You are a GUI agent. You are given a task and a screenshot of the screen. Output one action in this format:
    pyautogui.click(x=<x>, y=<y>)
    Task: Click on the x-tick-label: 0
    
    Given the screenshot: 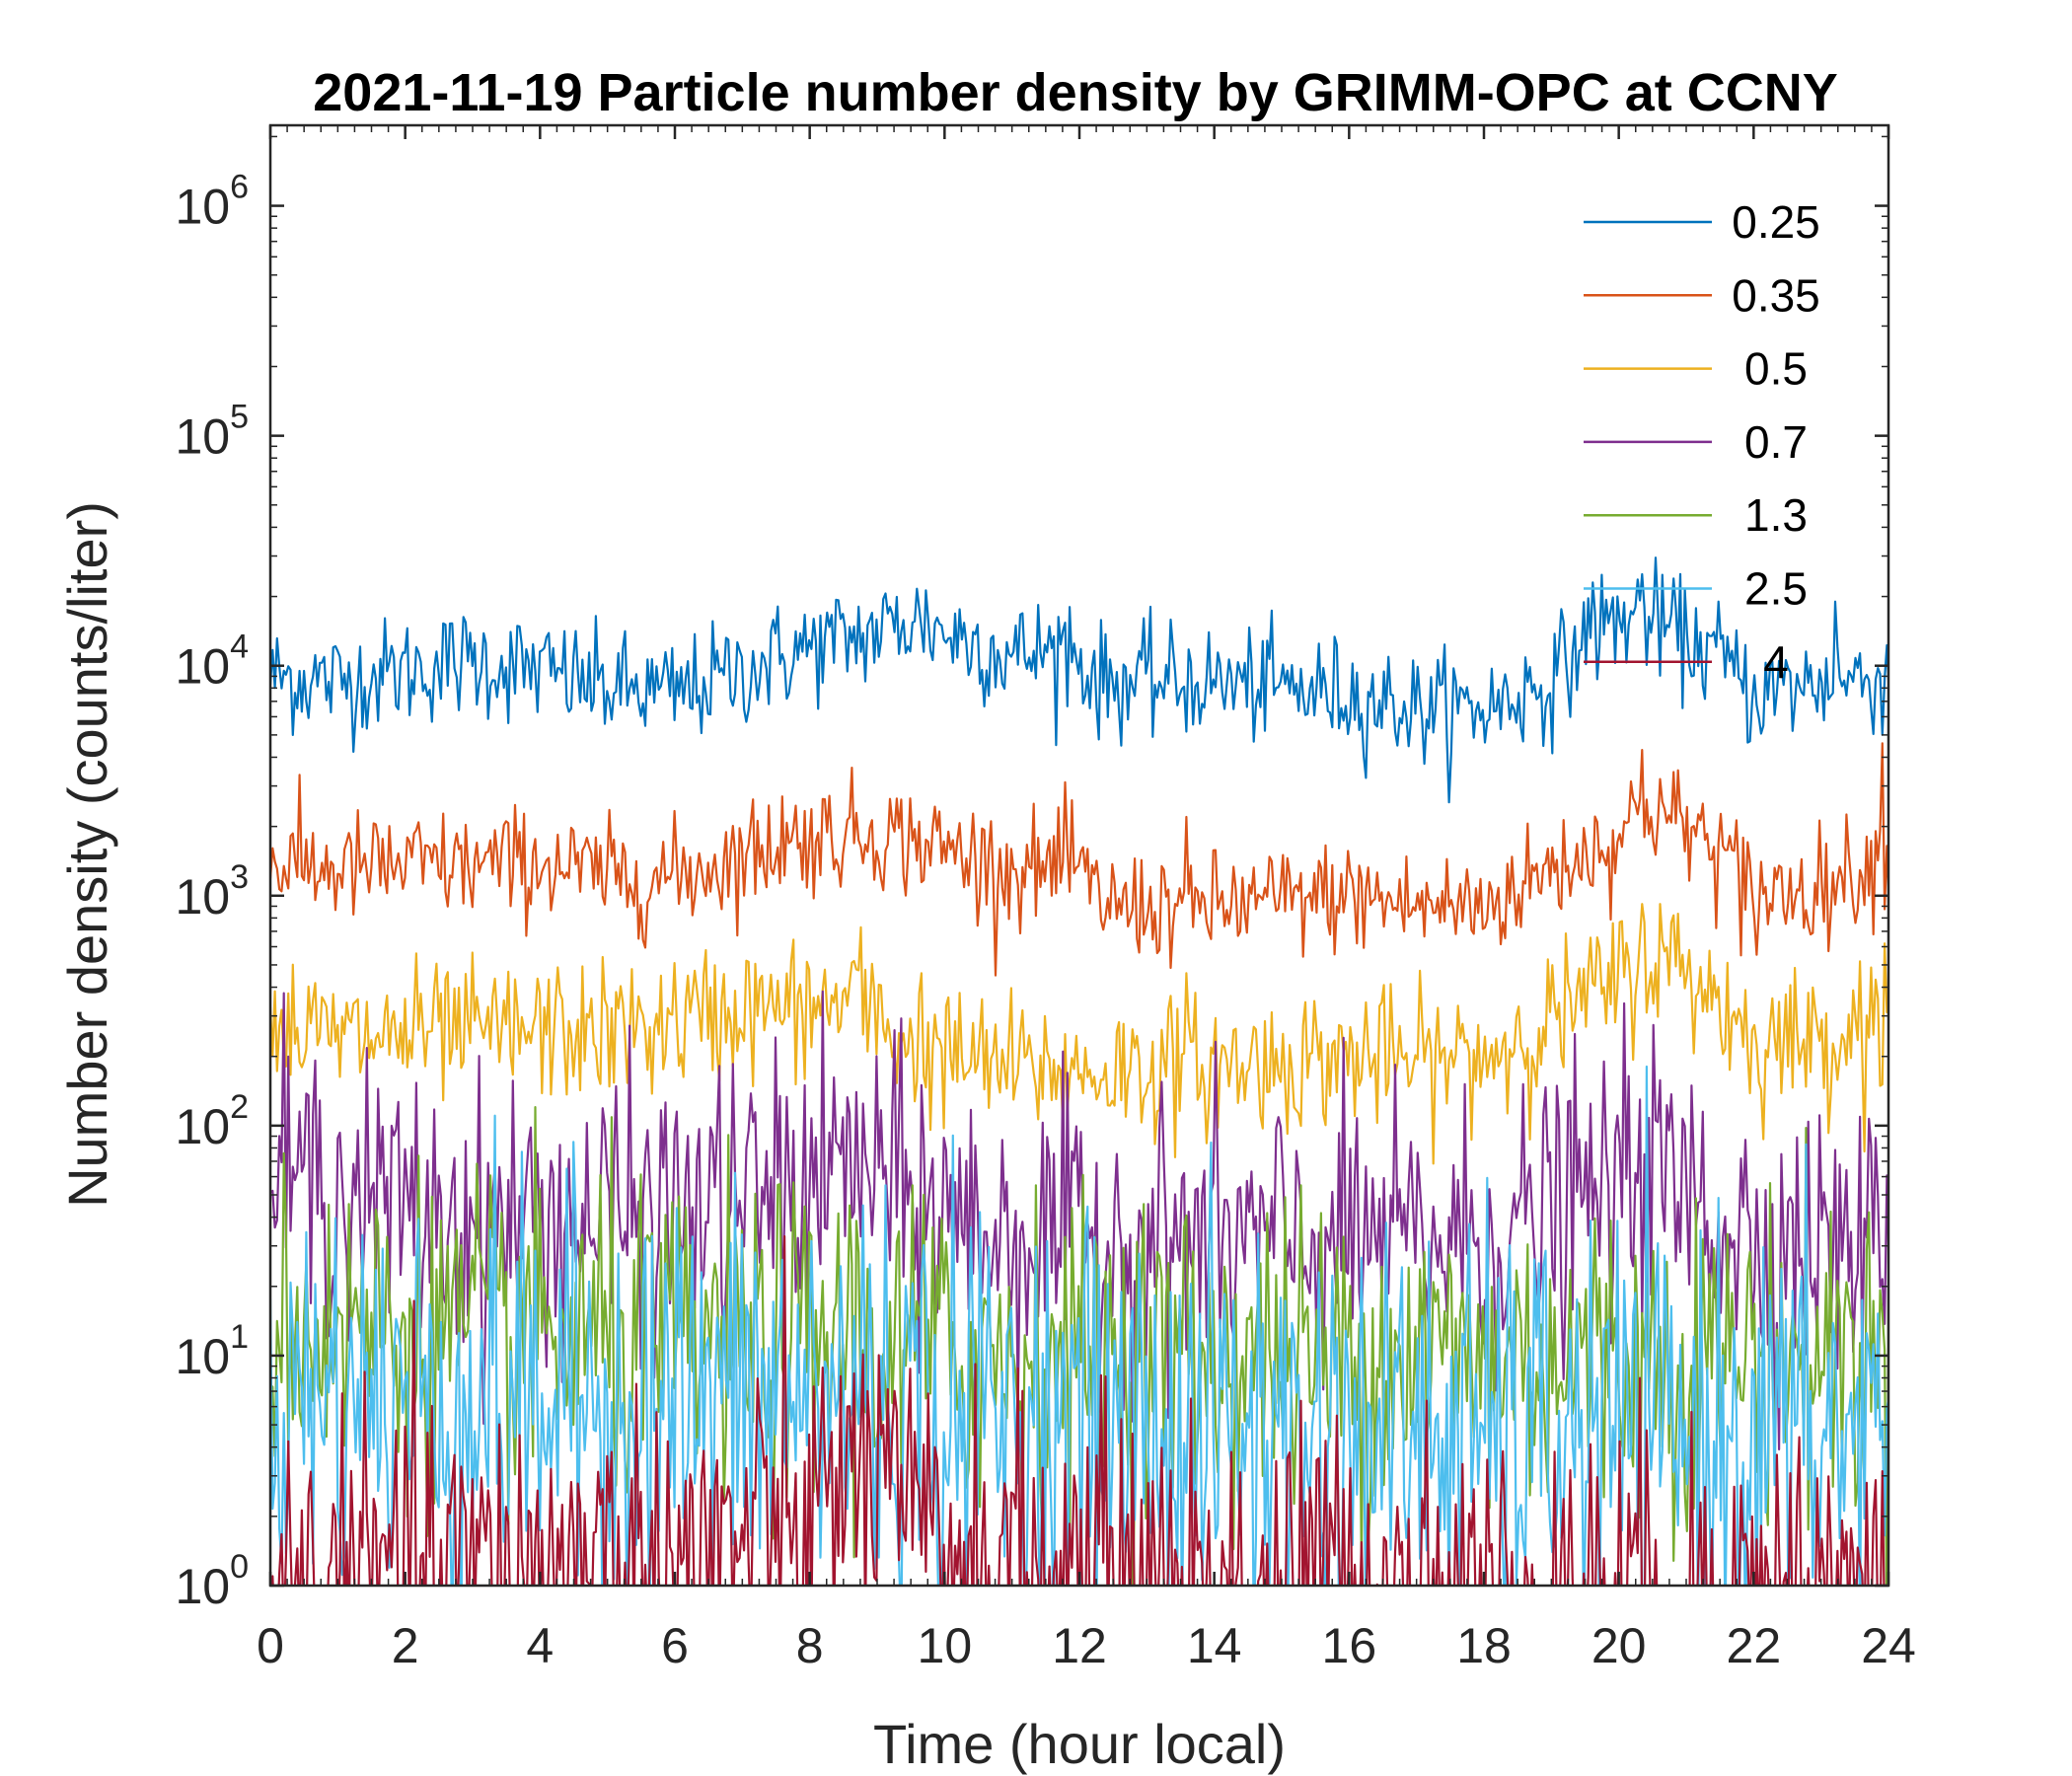 What is the action you would take?
    pyautogui.click(x=270, y=1646)
    